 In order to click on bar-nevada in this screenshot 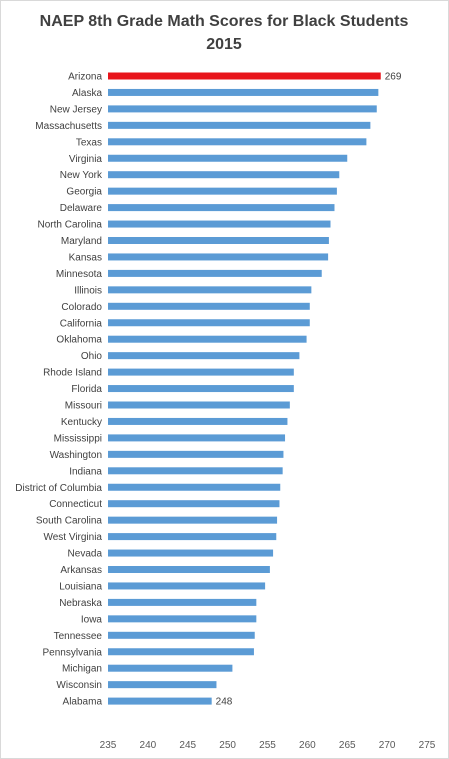, I will do `click(191, 553)`.